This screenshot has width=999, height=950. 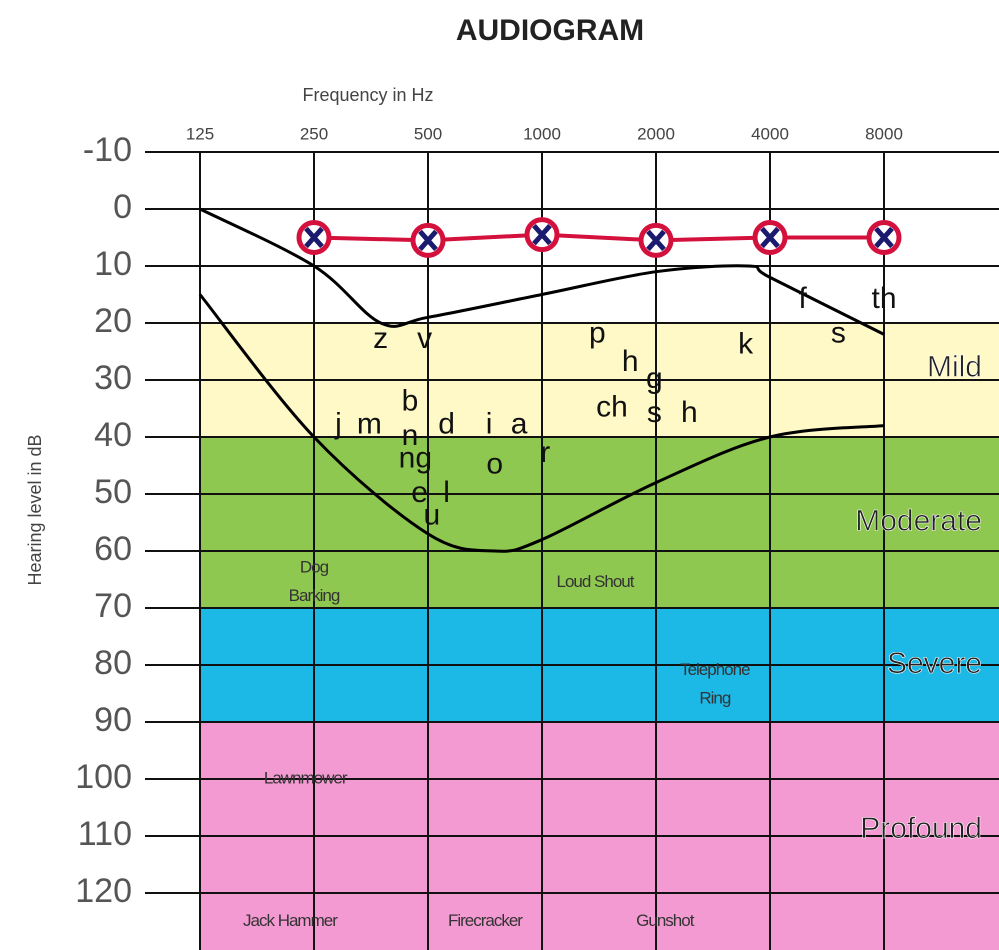 What do you see at coordinates (419, 492) in the screenshot?
I see `phoneme: e` at bounding box center [419, 492].